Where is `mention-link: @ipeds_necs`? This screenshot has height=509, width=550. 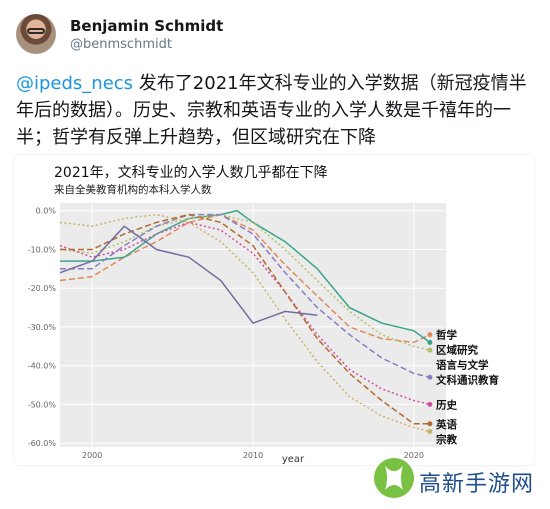 mention-link: @ipeds_necs is located at coordinates (75, 83).